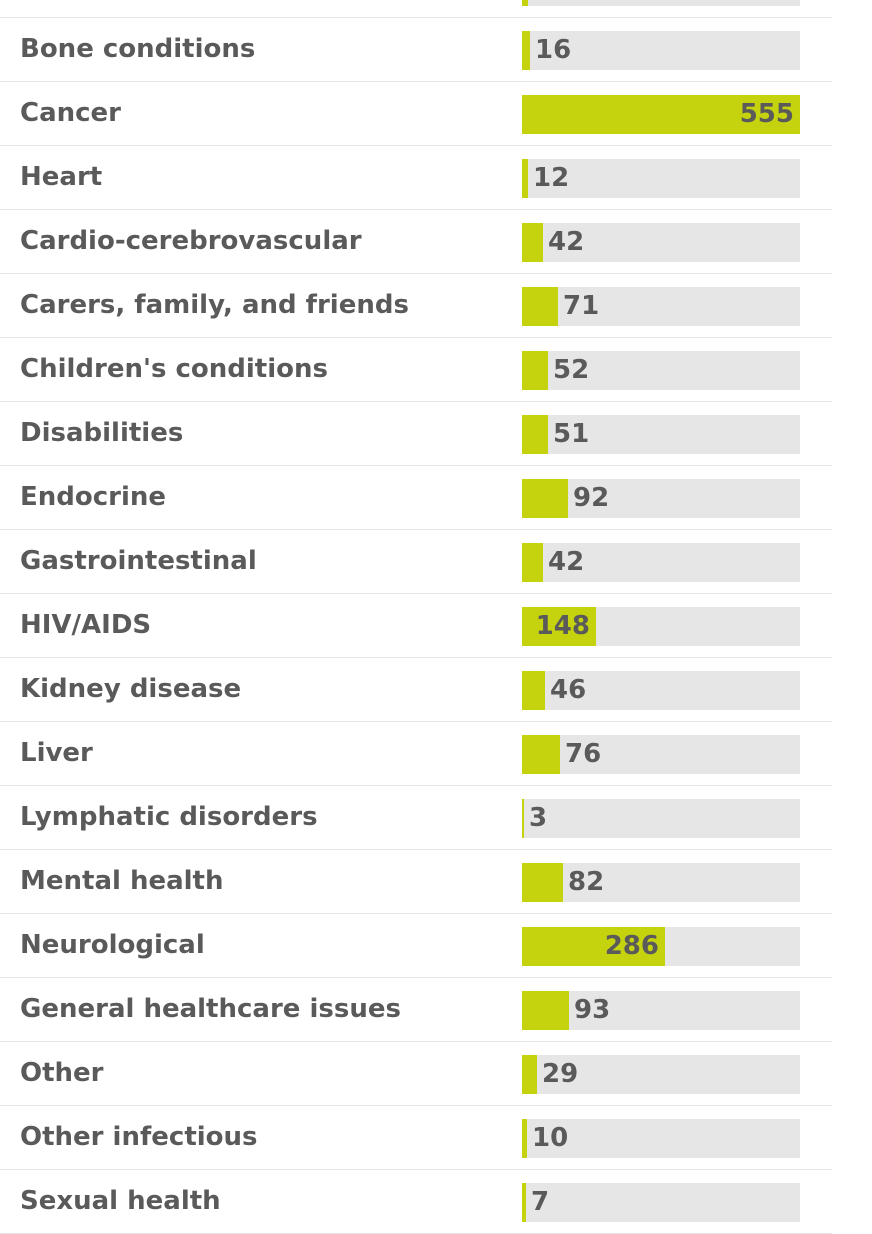 Image resolution: width=872 pixels, height=1234 pixels. What do you see at coordinates (416, 1202) in the screenshot?
I see `bar-row: Sexual health 7` at bounding box center [416, 1202].